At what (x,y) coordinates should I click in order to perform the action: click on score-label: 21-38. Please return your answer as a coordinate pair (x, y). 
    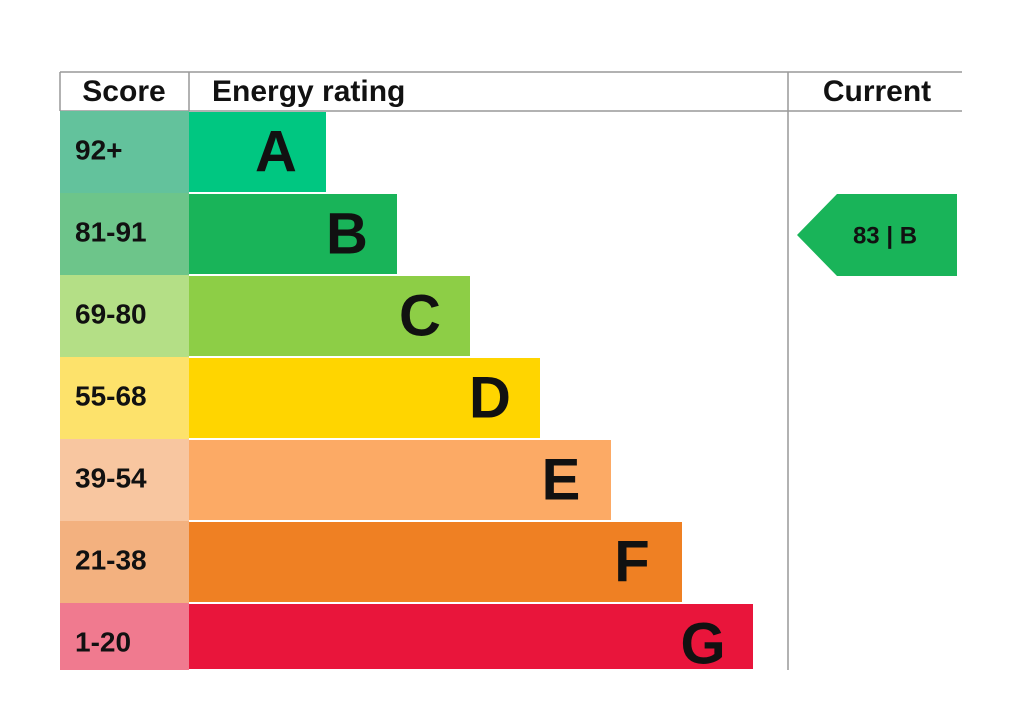
    Looking at the image, I should click on (111, 559).